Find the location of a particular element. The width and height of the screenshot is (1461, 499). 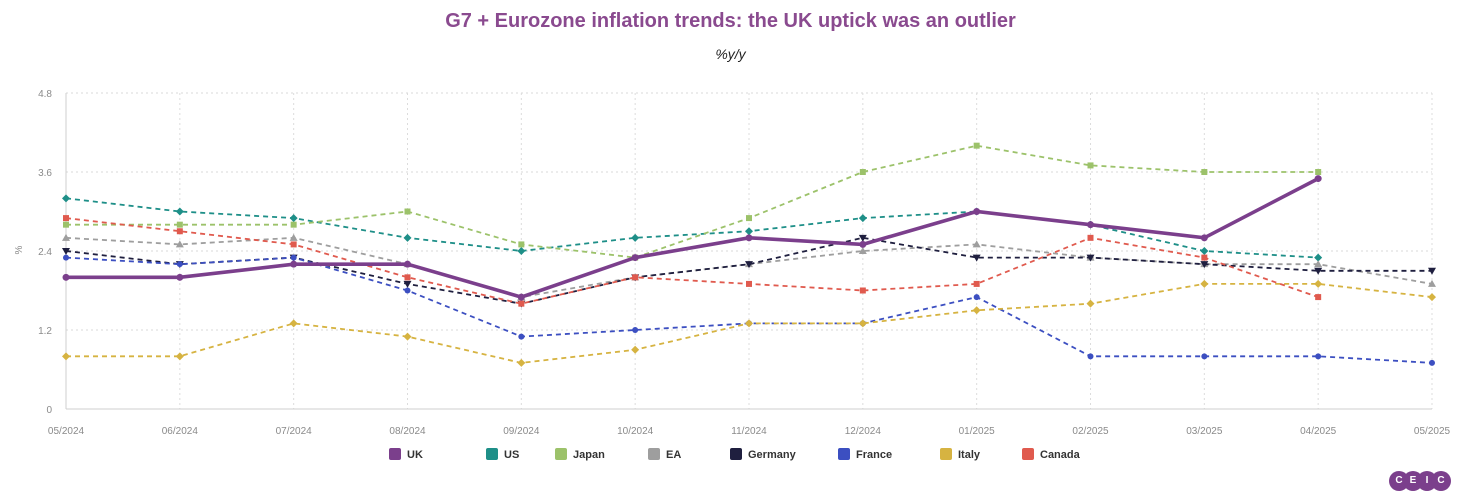

x-tick-label: 02/2025 is located at coordinates (1090, 431).